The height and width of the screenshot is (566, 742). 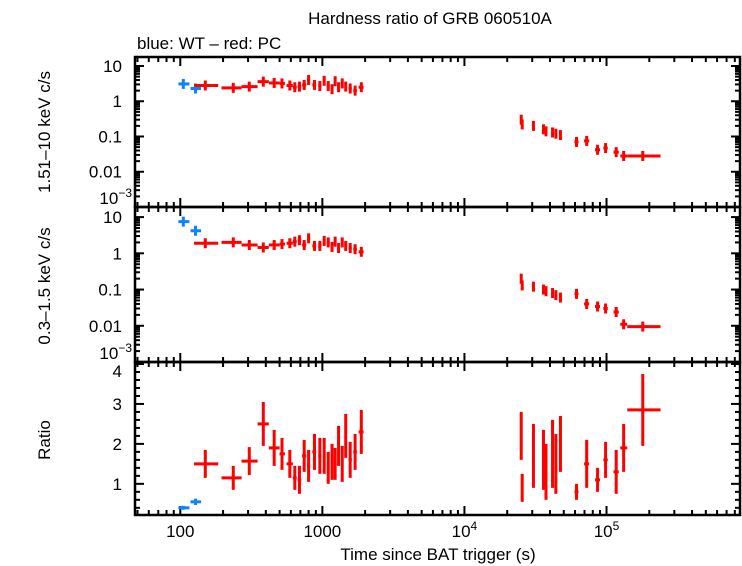 What do you see at coordinates (44, 440) in the screenshot?
I see `y-axis-label-ratio: Ratio` at bounding box center [44, 440].